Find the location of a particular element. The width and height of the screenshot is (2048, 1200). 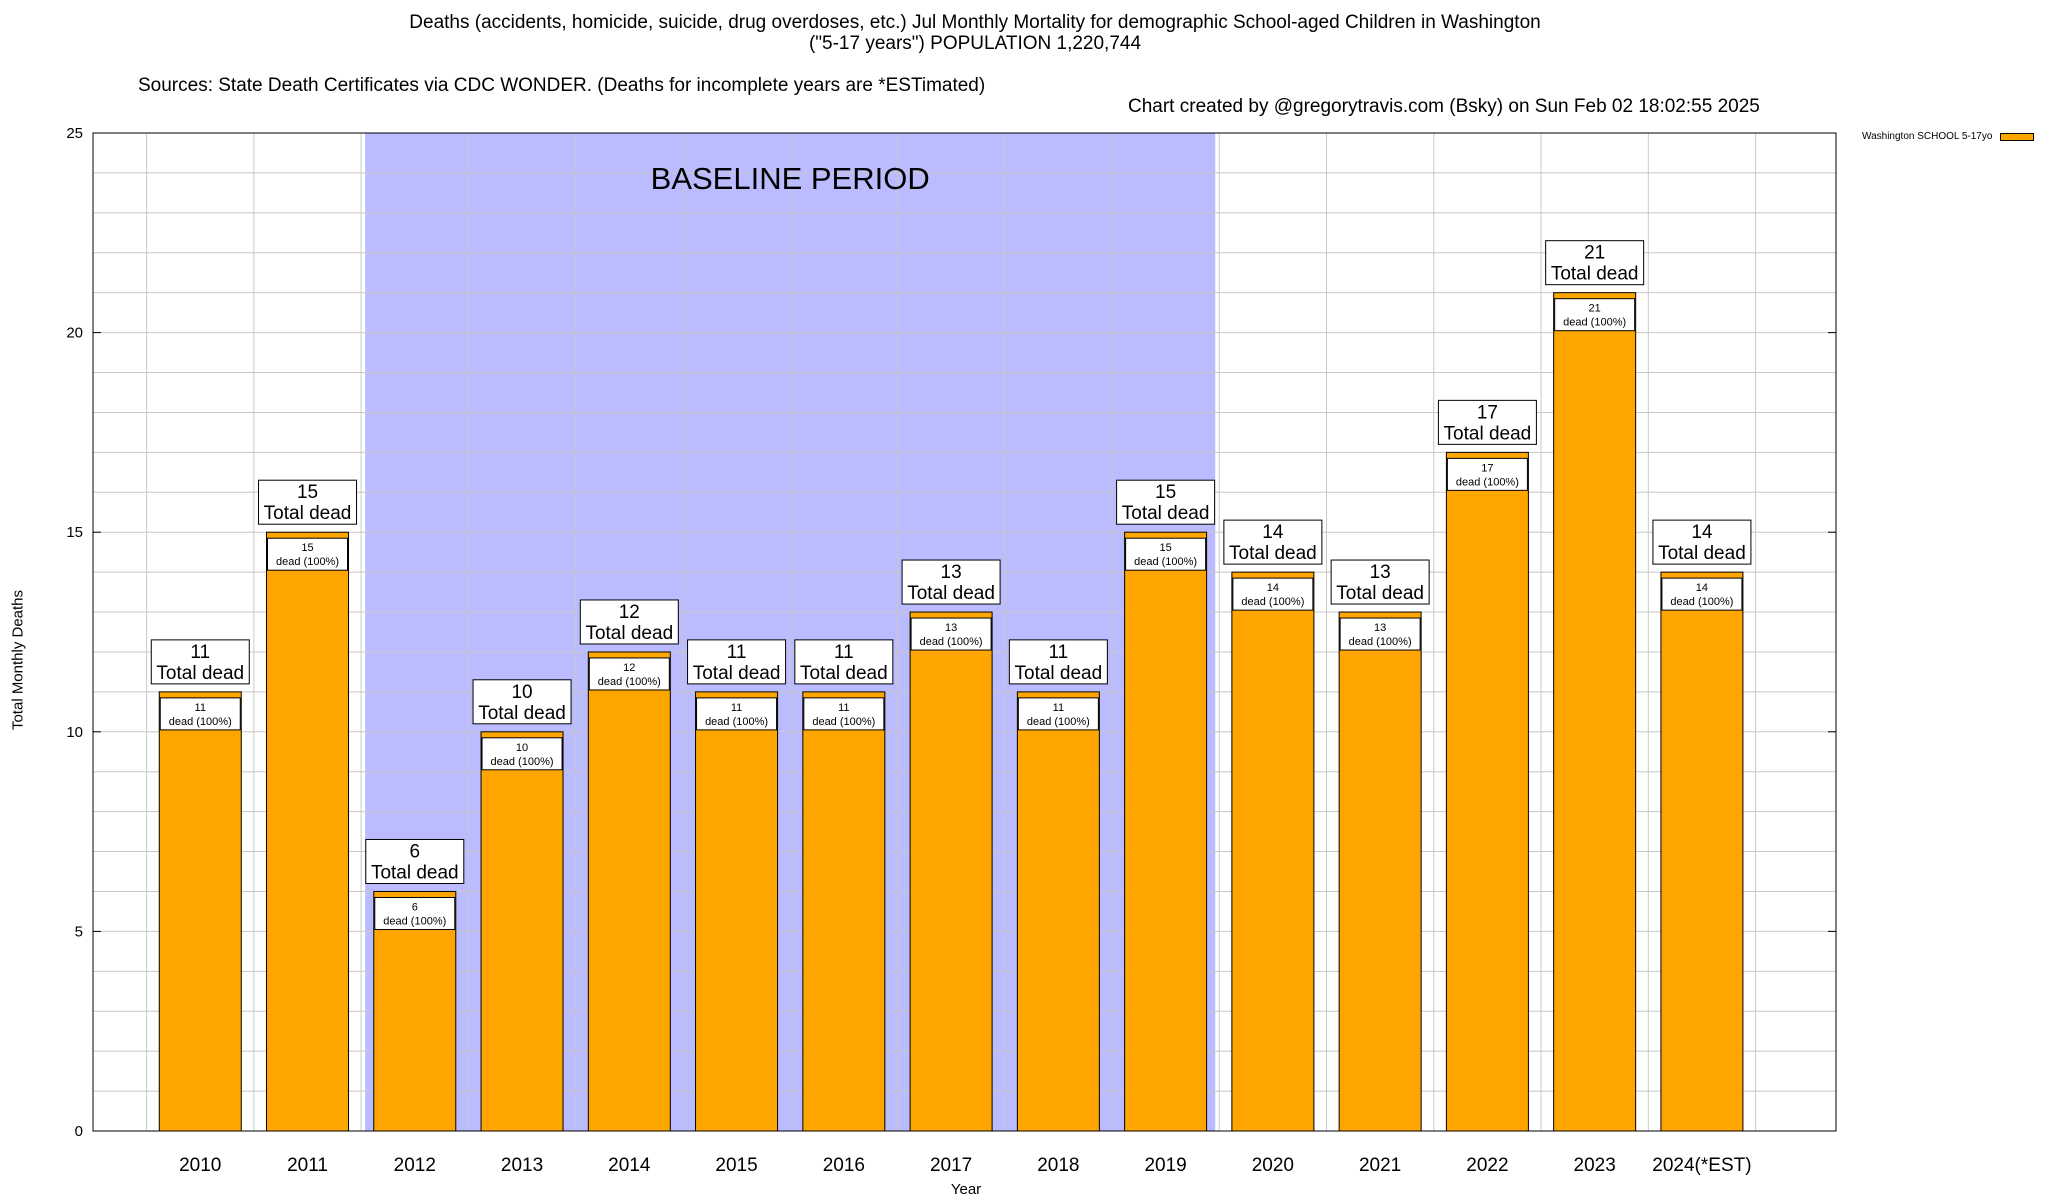

x-tick-label: 2023 is located at coordinates (1595, 1165).